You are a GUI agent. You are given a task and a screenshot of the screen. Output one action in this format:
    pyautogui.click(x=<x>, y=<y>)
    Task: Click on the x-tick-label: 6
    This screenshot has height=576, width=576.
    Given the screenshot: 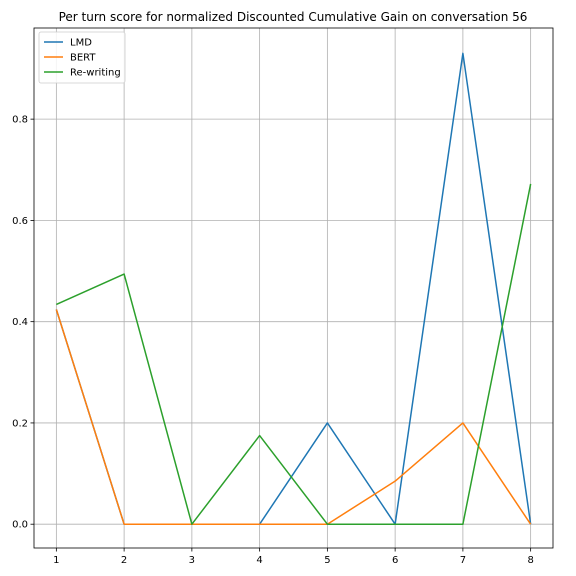 What is the action you would take?
    pyautogui.click(x=395, y=560)
    